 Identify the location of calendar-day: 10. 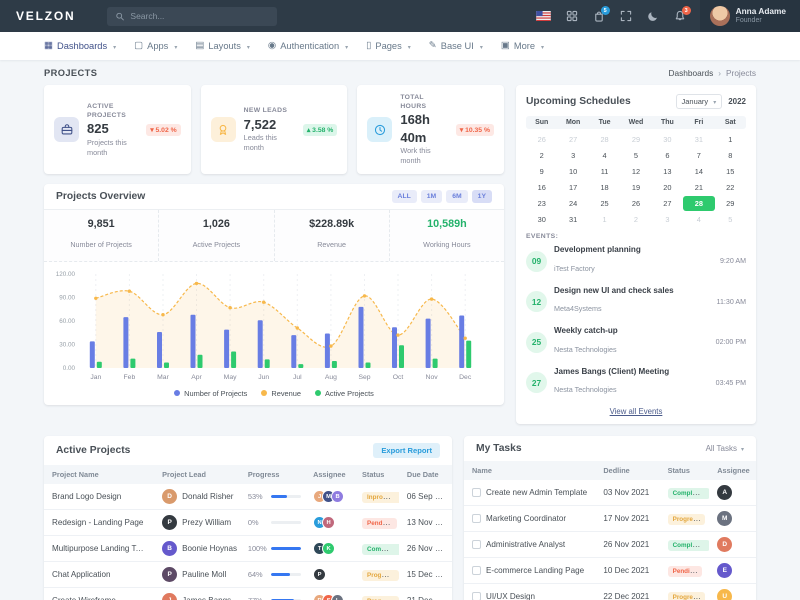
(573, 171).